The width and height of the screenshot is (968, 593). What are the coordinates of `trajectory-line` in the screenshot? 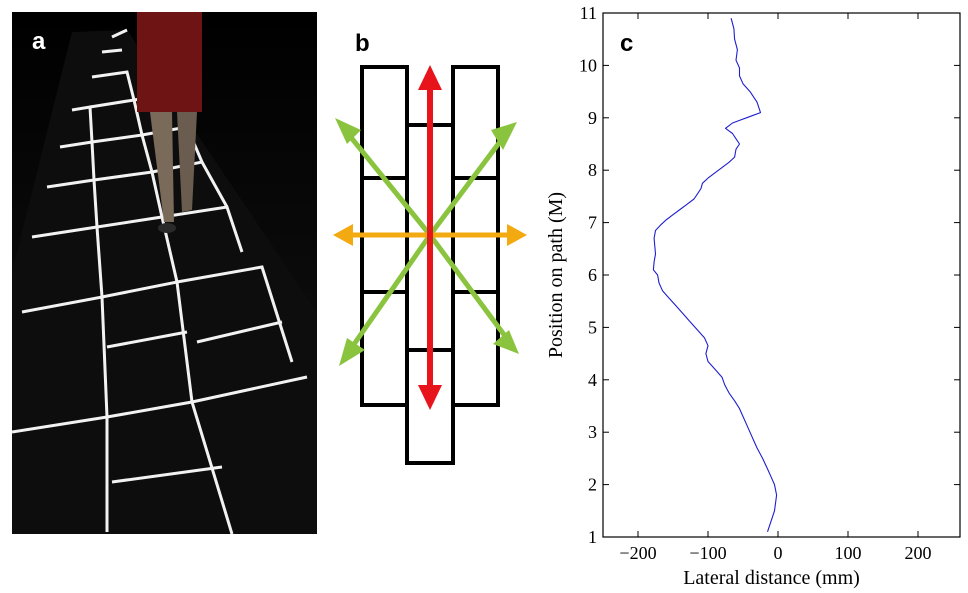 It's located at (714, 275).